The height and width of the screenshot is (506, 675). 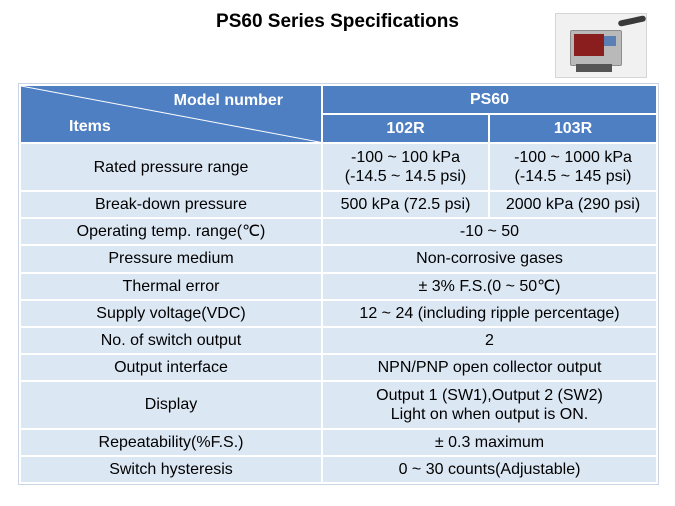 I want to click on row-value-103r: 2000 kPa (290 psi), so click(x=573, y=205).